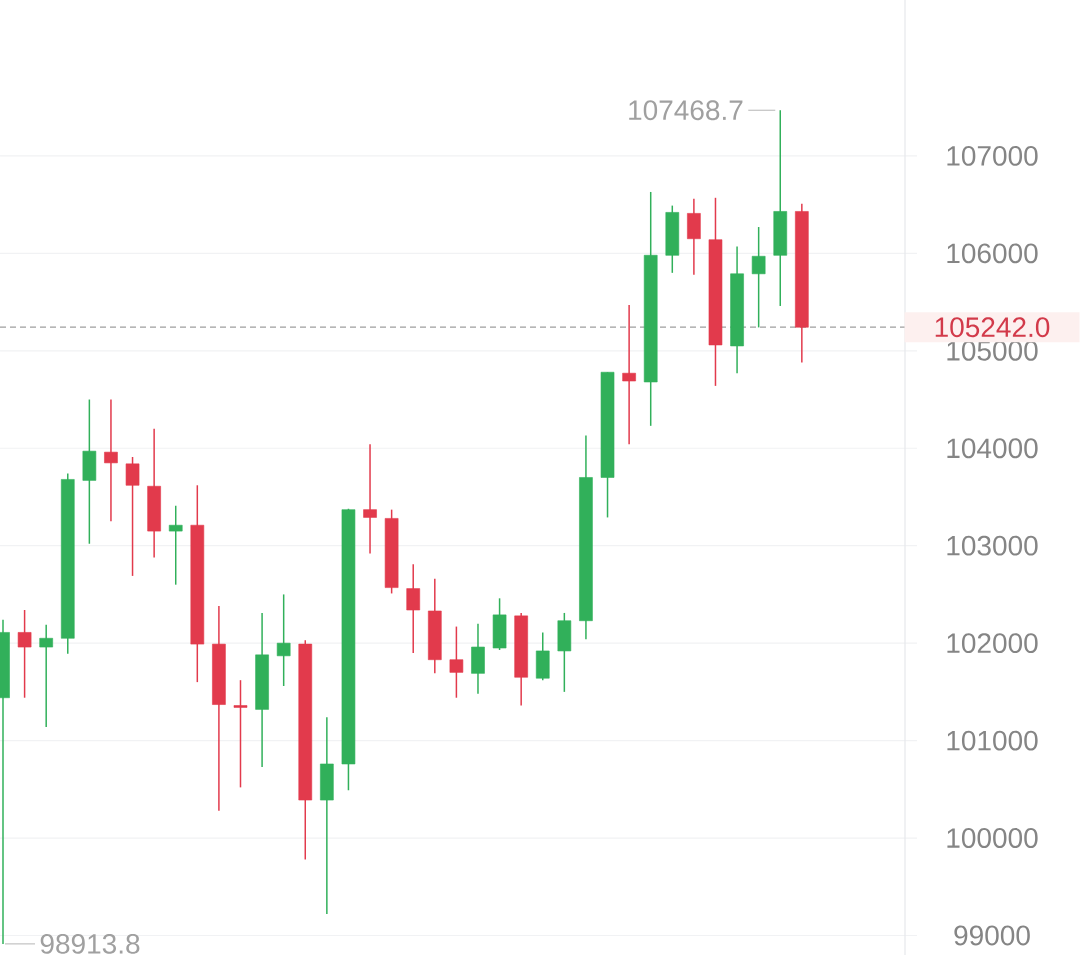 This screenshot has width=1080, height=961. Describe the element at coordinates (992, 643) in the screenshot. I see `y-tick-label: 102000` at that location.